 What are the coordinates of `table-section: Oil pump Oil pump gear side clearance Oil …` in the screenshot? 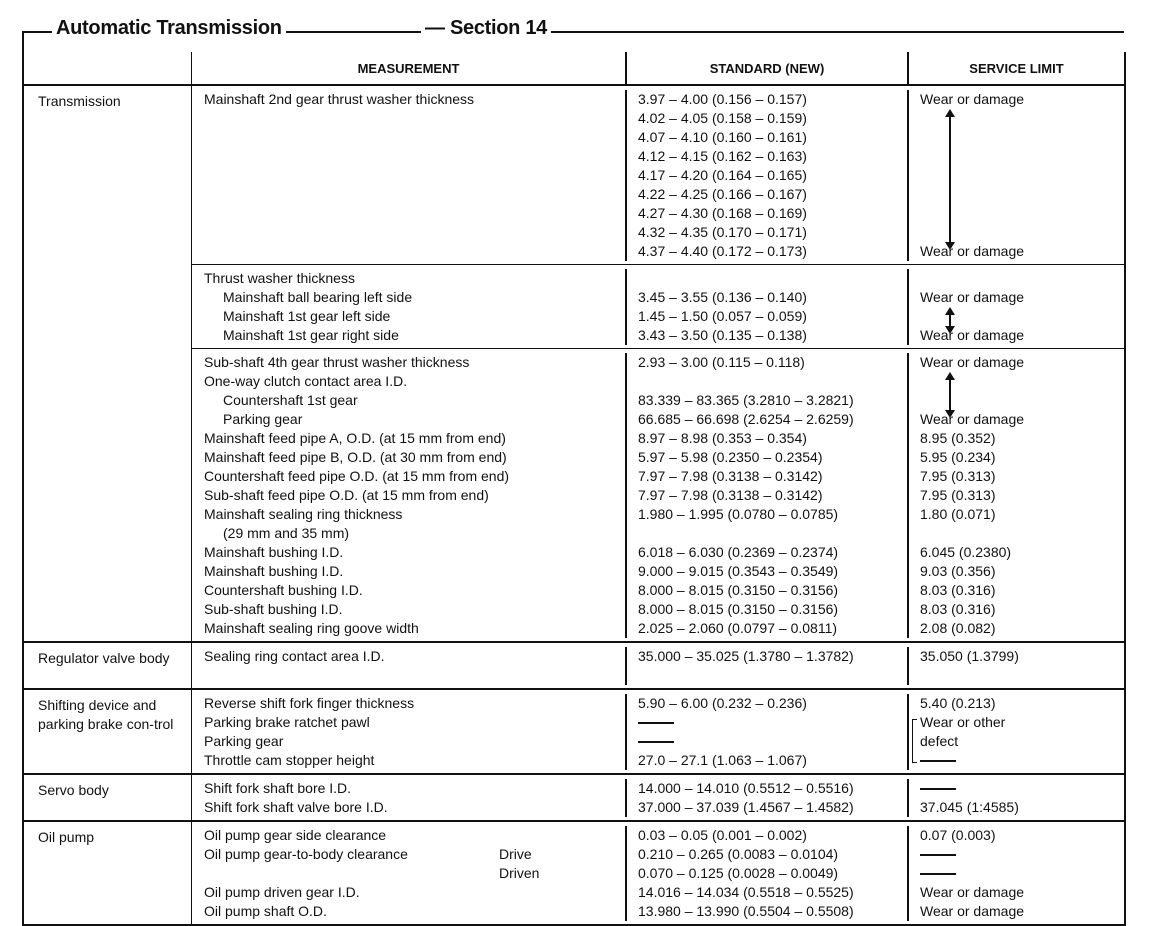 It's located at (574, 873).